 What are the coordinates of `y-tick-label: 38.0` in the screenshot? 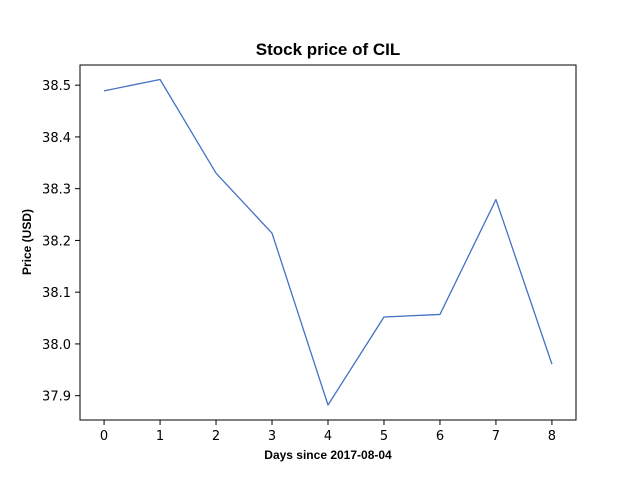 It's located at (56, 345).